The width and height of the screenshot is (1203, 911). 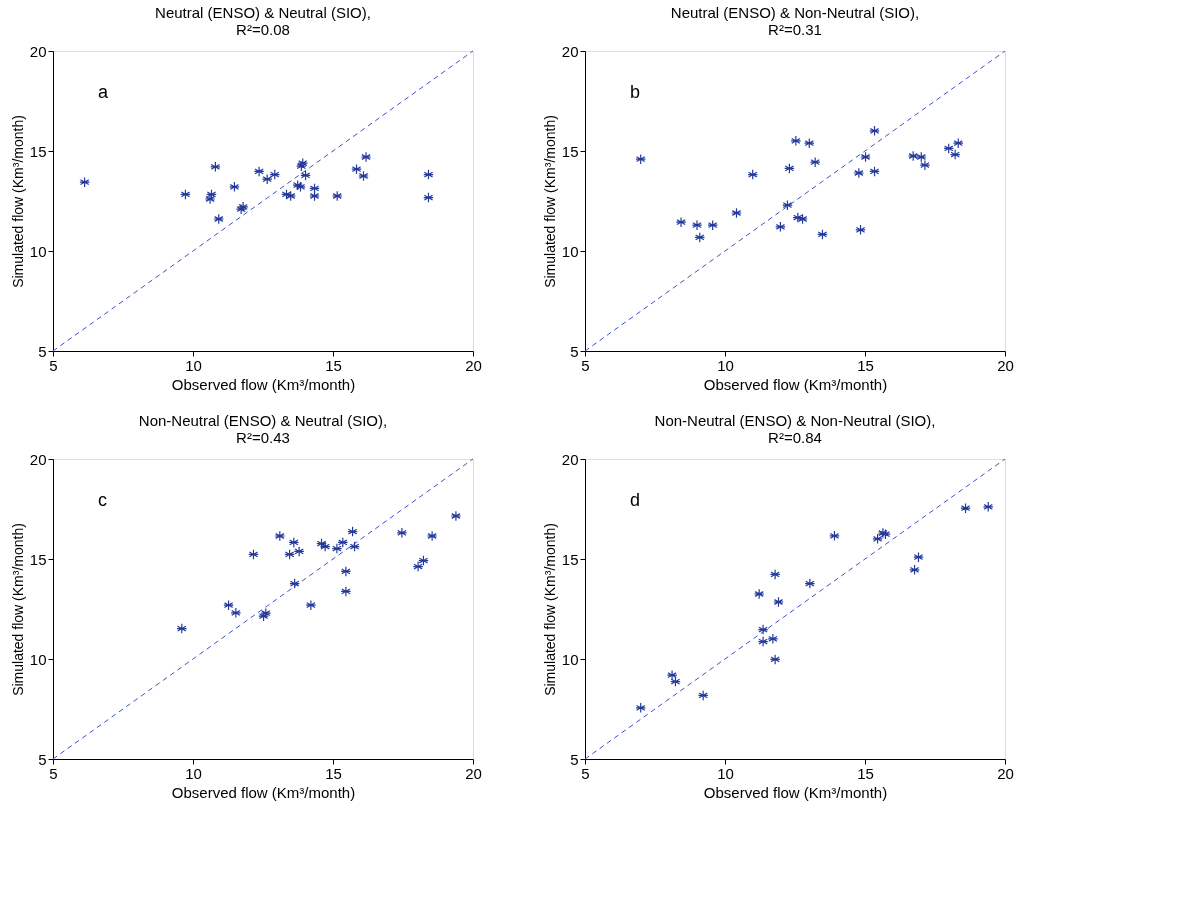 I want to click on chart-subtitle: R²=0.31, so click(x=795, y=29).